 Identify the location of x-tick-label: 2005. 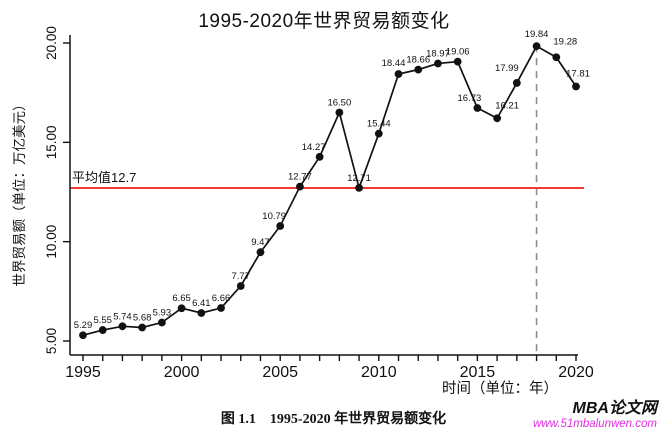
(280, 372).